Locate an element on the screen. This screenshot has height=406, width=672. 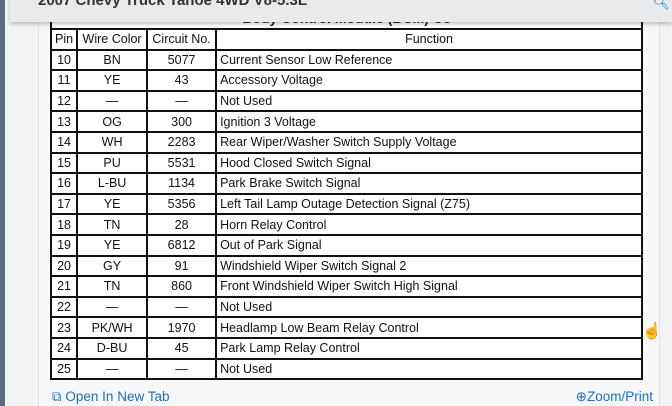
column-header: Wire Color is located at coordinates (112, 39).